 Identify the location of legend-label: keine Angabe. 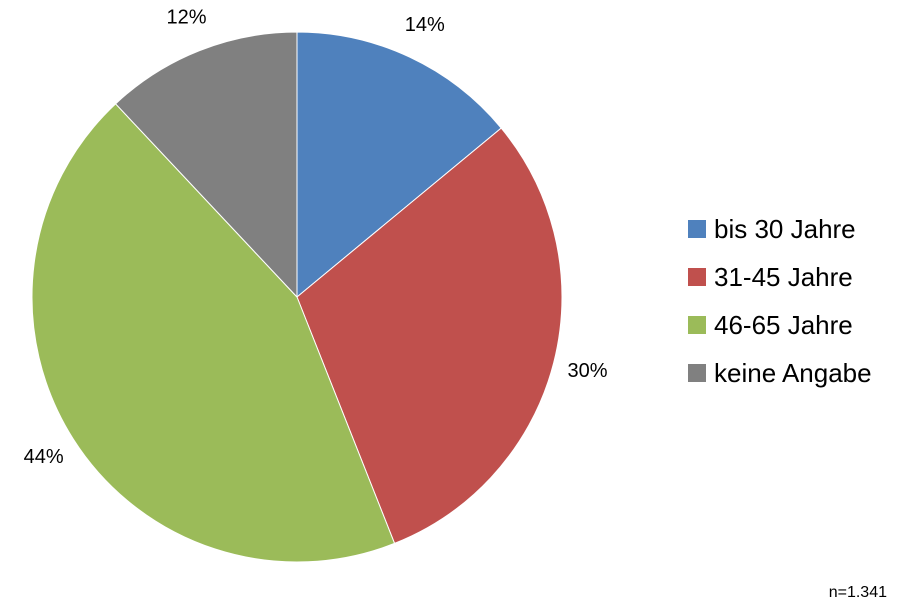
(793, 373).